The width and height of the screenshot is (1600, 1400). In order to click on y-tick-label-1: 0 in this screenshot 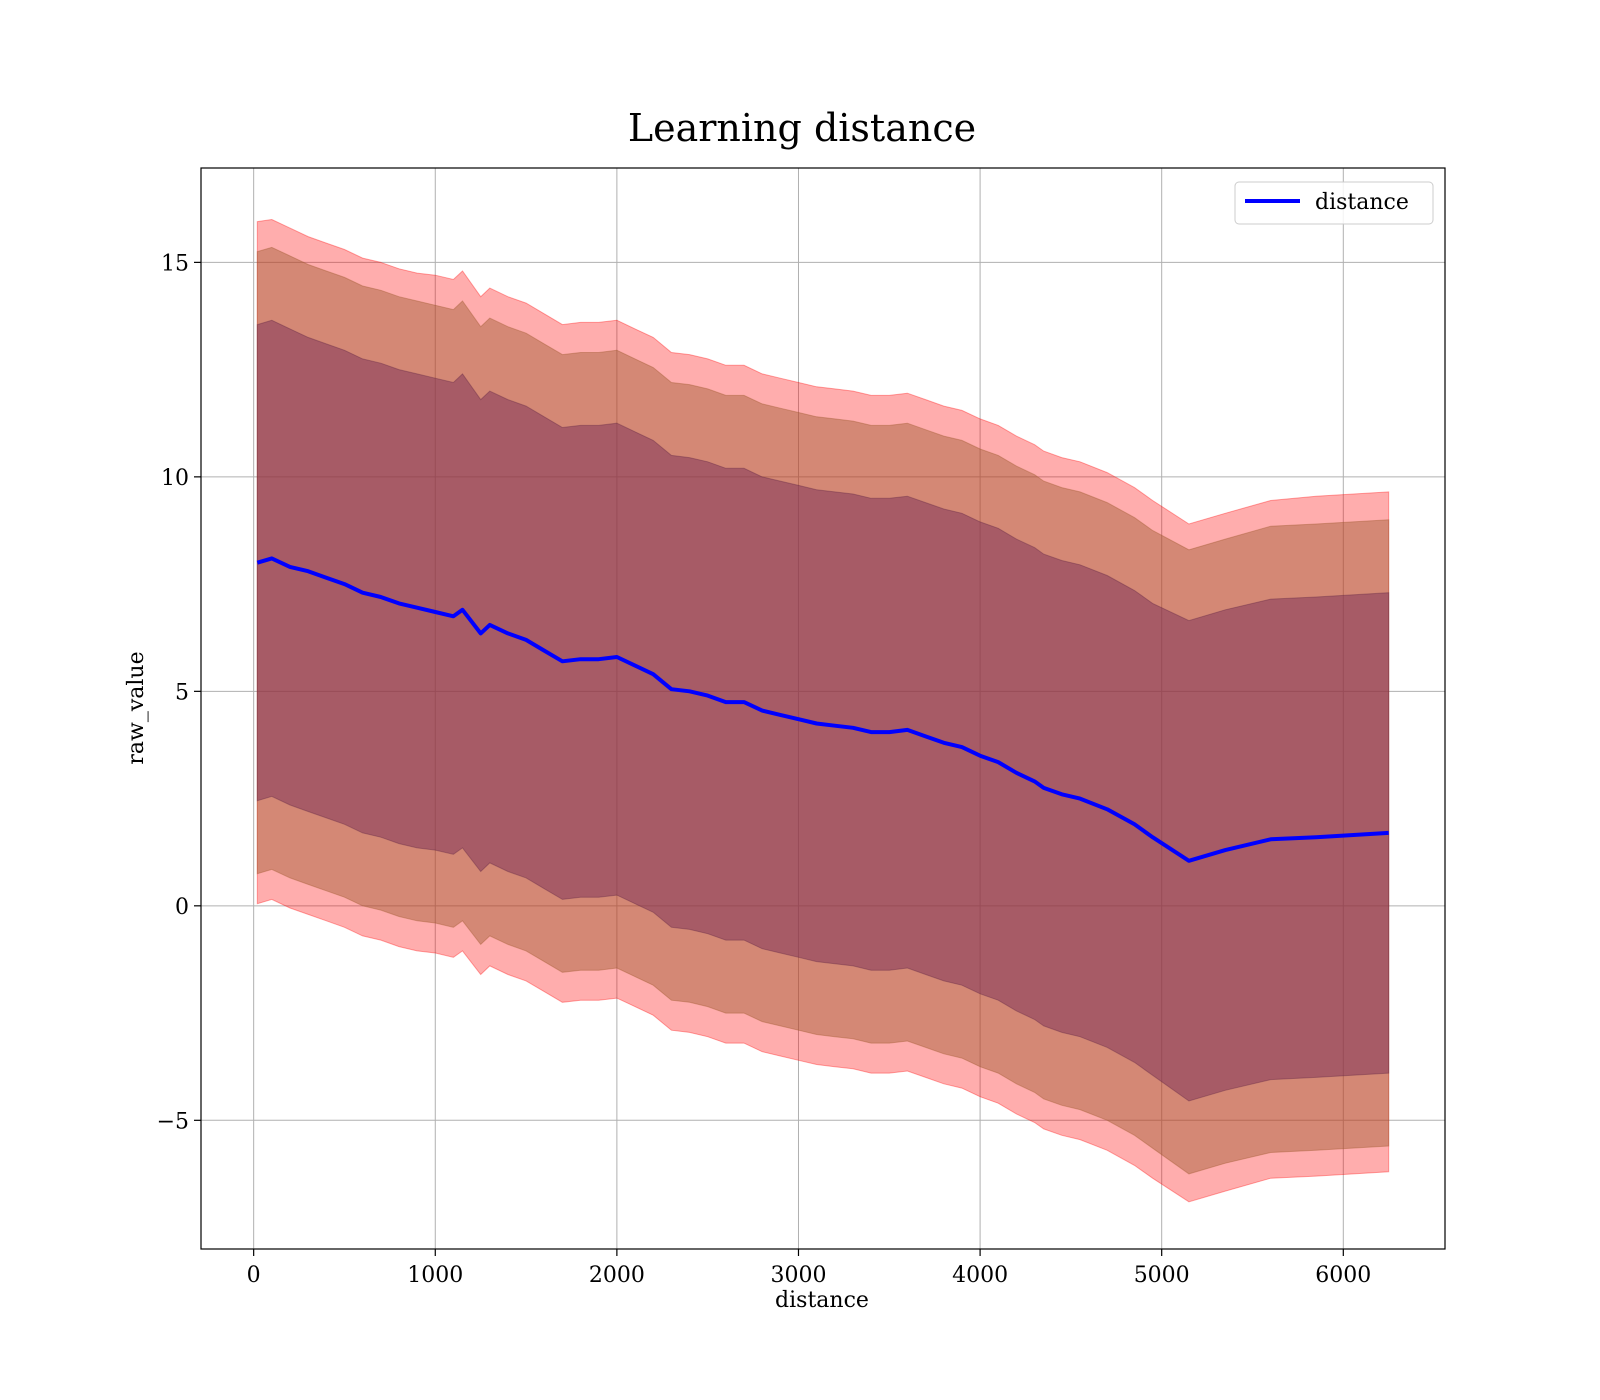, I will do `click(182, 907)`.